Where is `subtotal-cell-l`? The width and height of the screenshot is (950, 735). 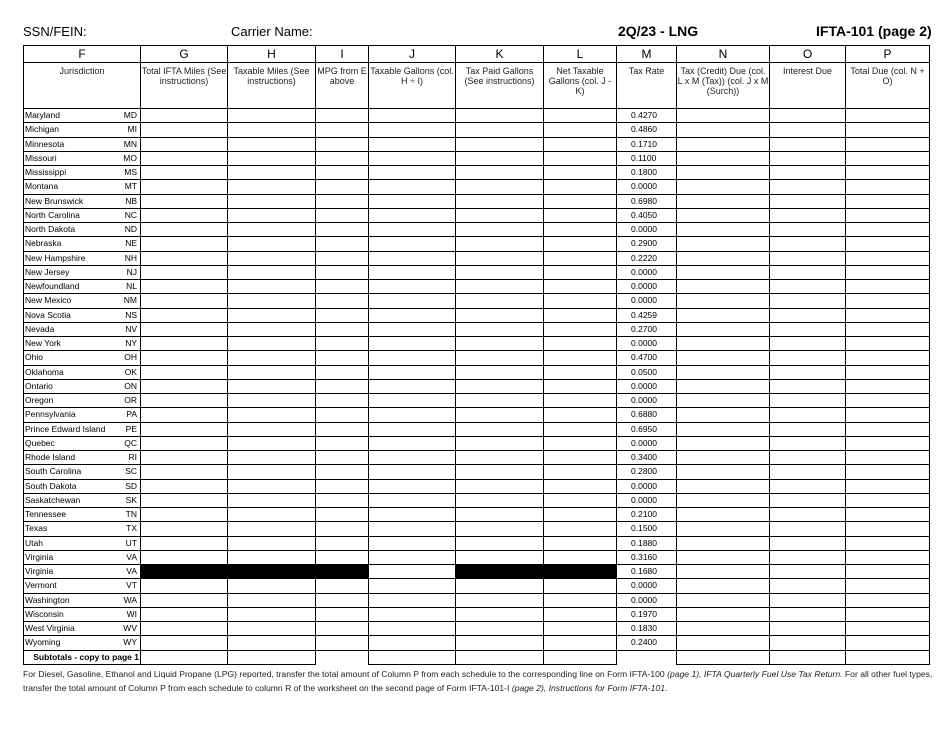 subtotal-cell-l is located at coordinates (580, 657).